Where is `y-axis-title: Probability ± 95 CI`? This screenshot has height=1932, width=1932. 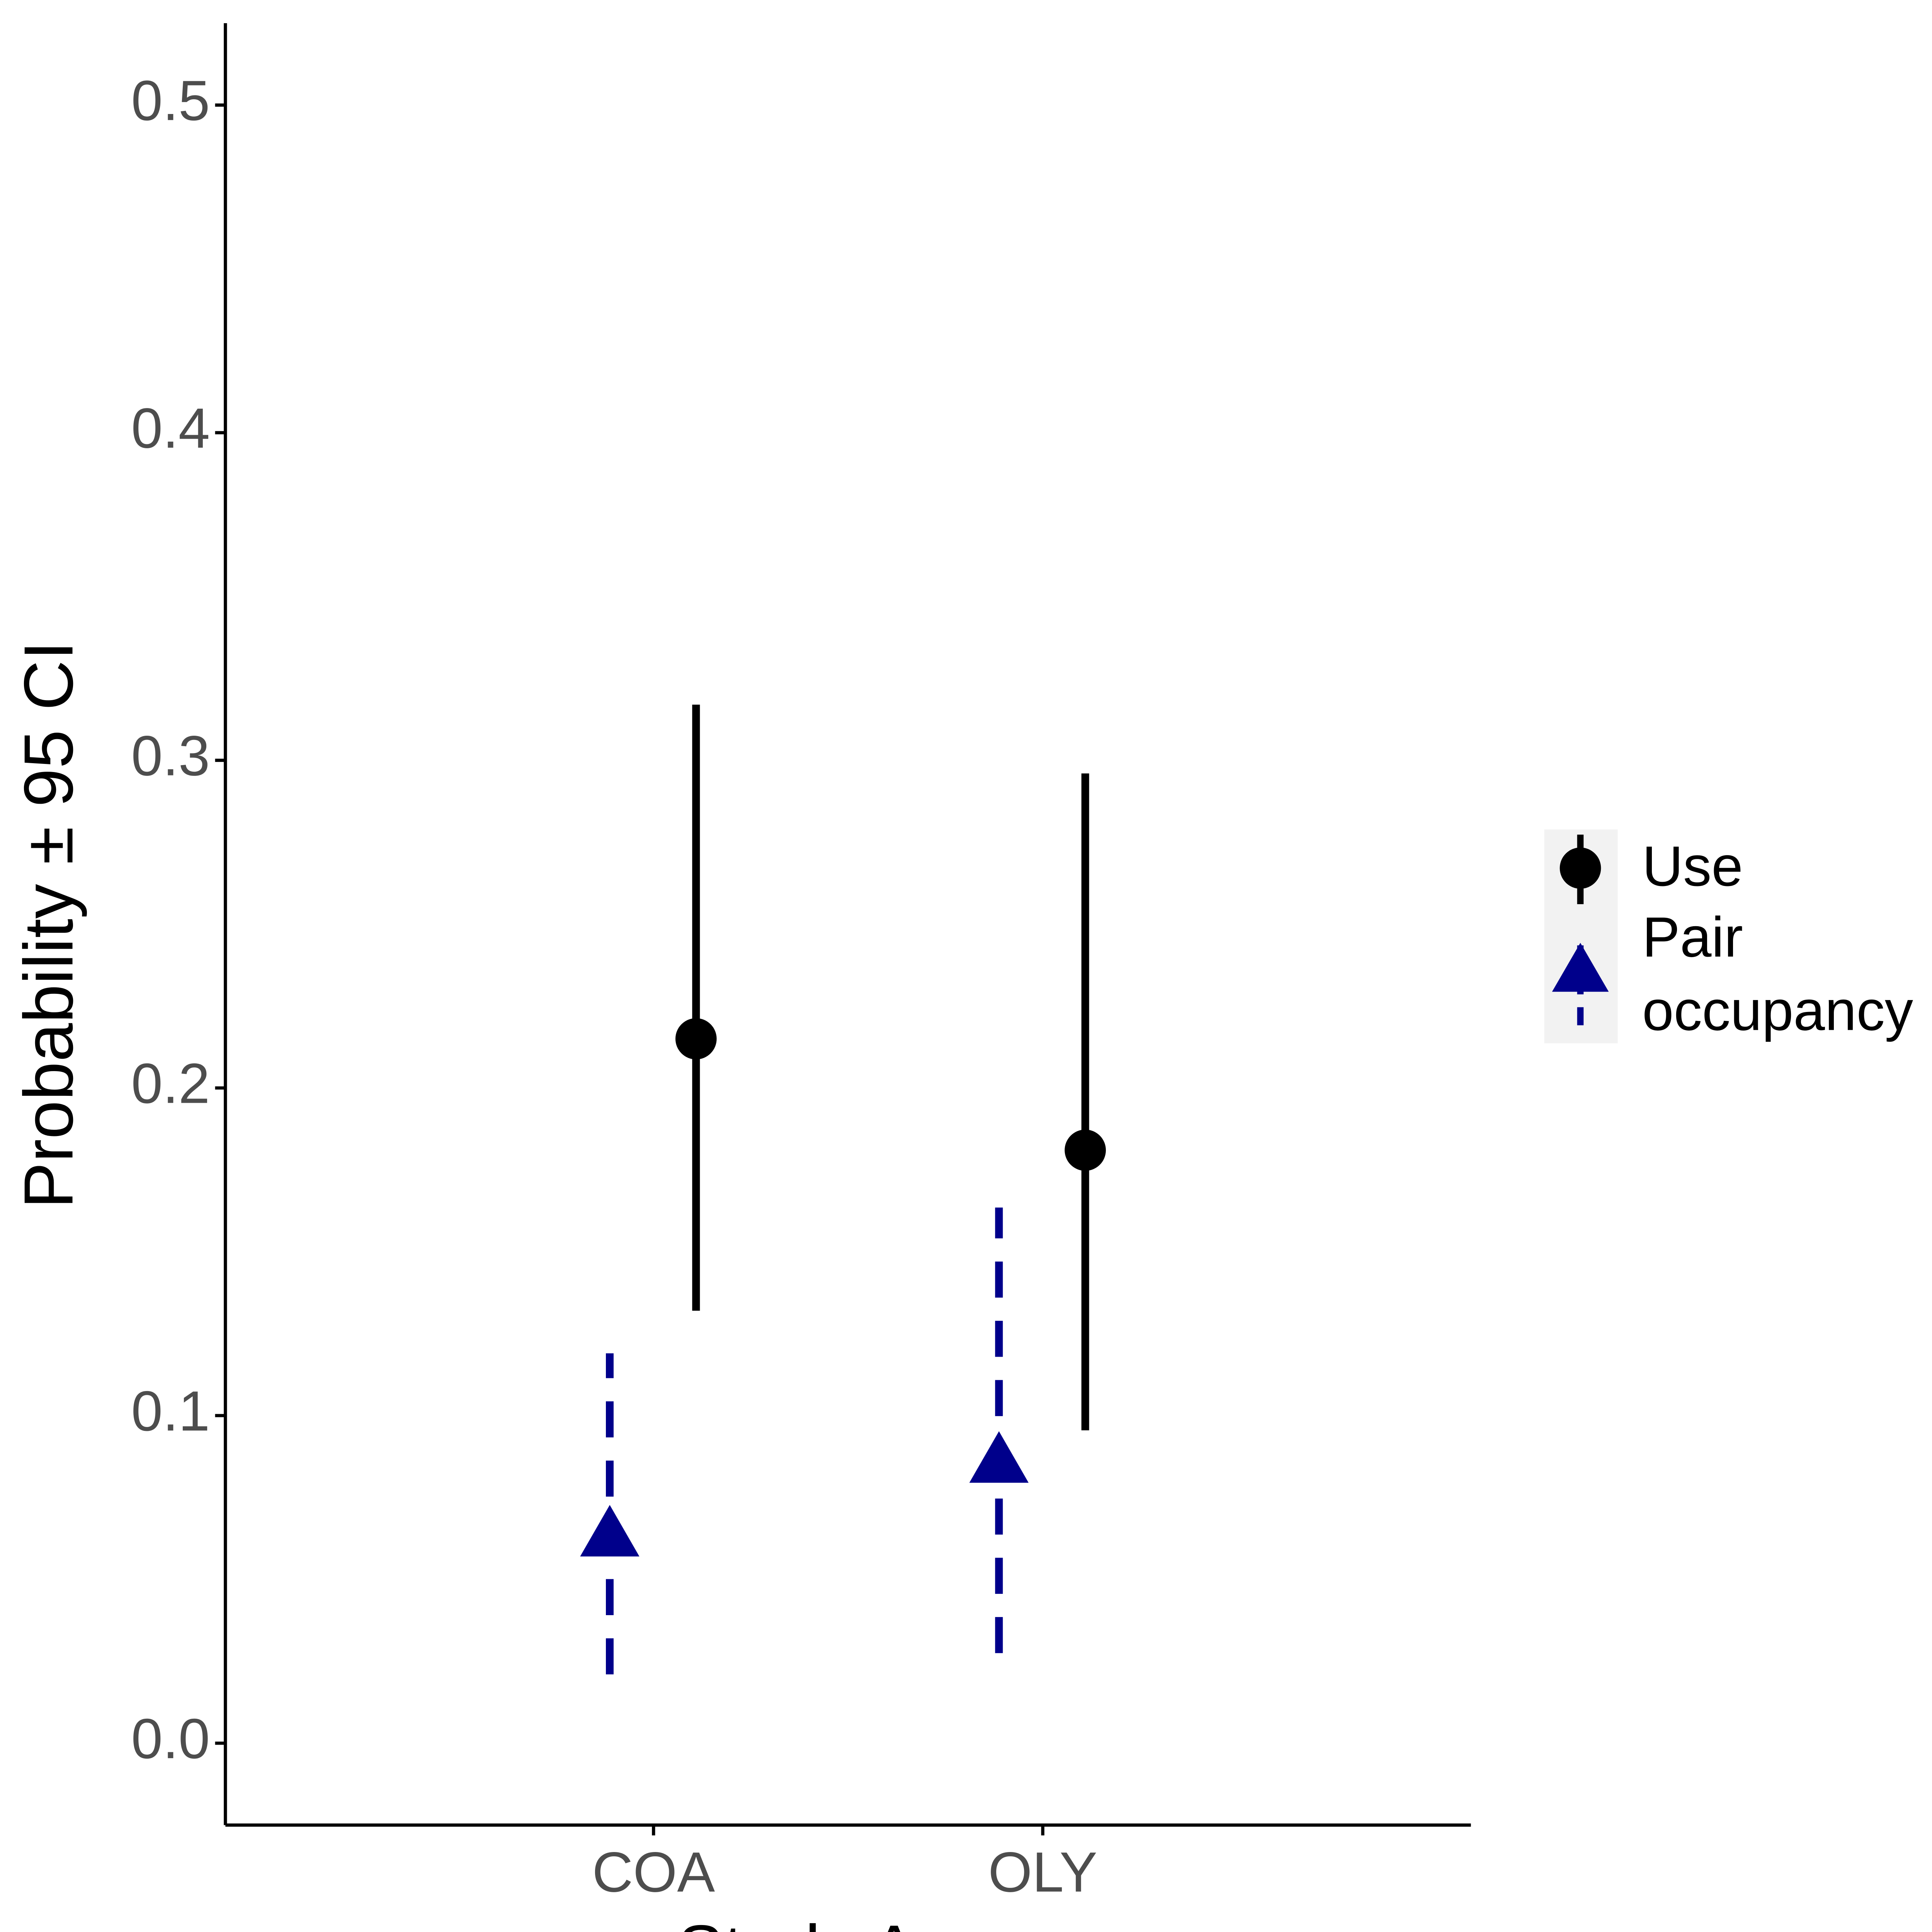 y-axis-title: Probability ± 95 CI is located at coordinates (49, 925).